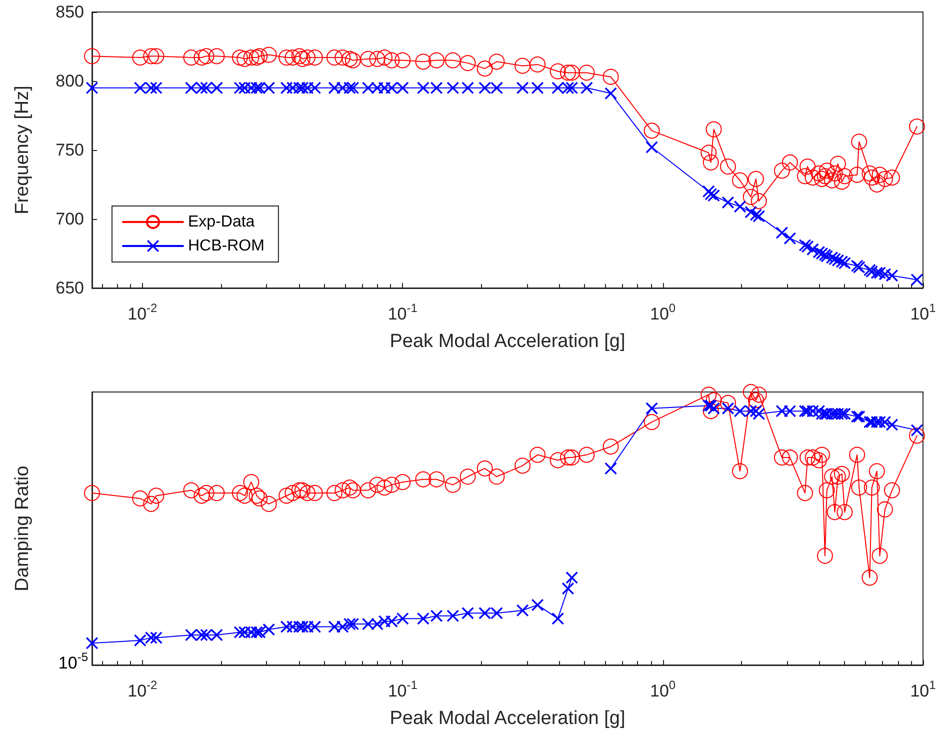 This screenshot has width=945, height=750. Describe the element at coordinates (70, 150) in the screenshot. I see `y-tick-label: 750` at that location.